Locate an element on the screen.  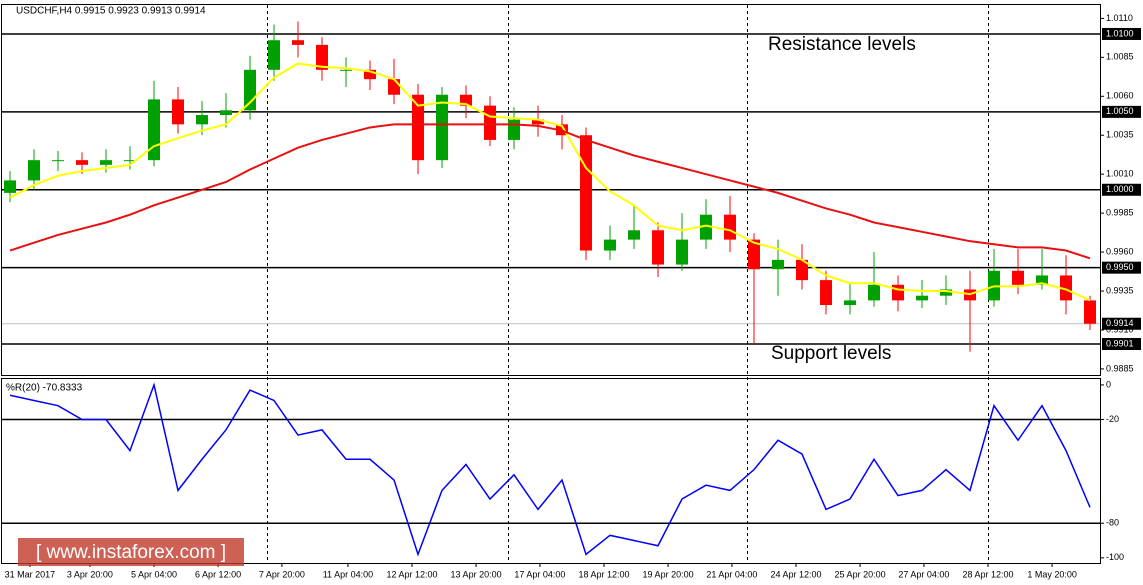
x-tick-label: 17 Apr 04:00 is located at coordinates (539, 574).